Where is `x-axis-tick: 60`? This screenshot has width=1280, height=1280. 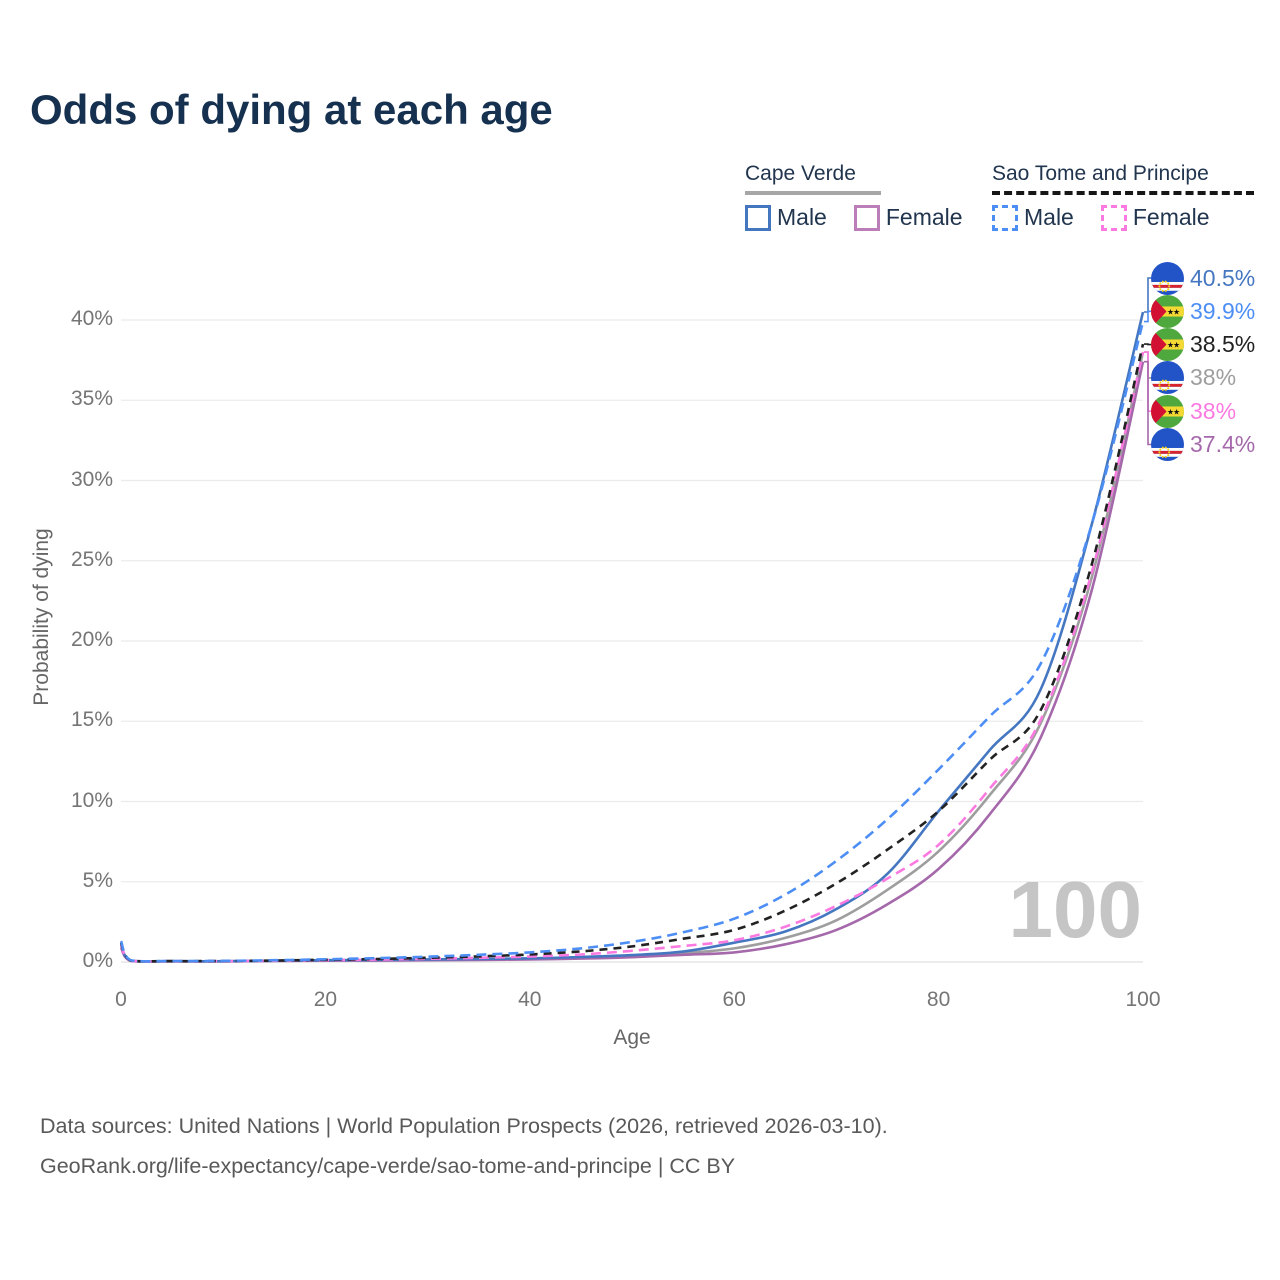 x-axis-tick: 60 is located at coordinates (734, 999).